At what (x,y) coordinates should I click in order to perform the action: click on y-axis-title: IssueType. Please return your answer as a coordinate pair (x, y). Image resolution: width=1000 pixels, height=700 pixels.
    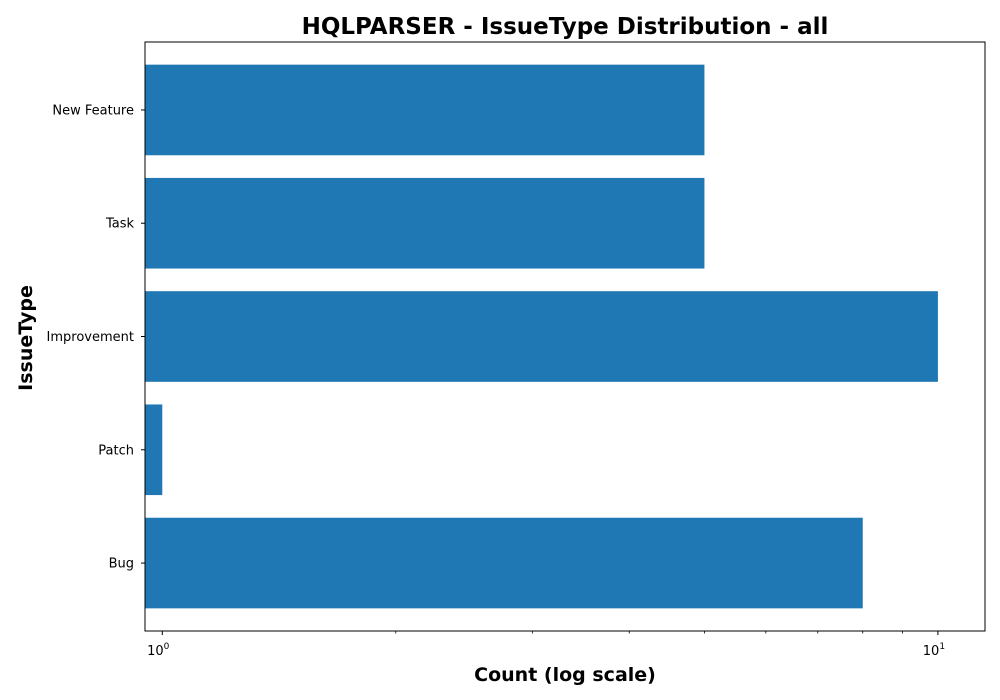
    Looking at the image, I should click on (26, 338).